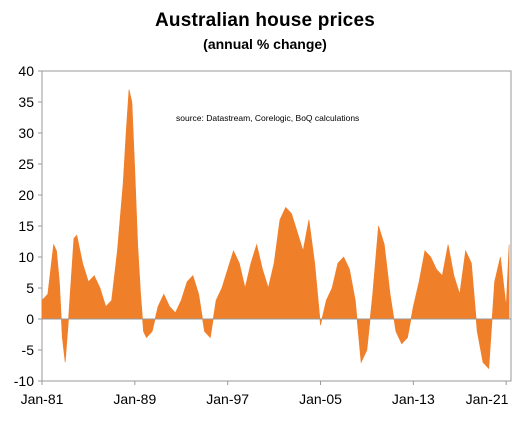 Image resolution: width=530 pixels, height=422 pixels. Describe the element at coordinates (413, 399) in the screenshot. I see `x-tick-label: Jan-13` at that location.